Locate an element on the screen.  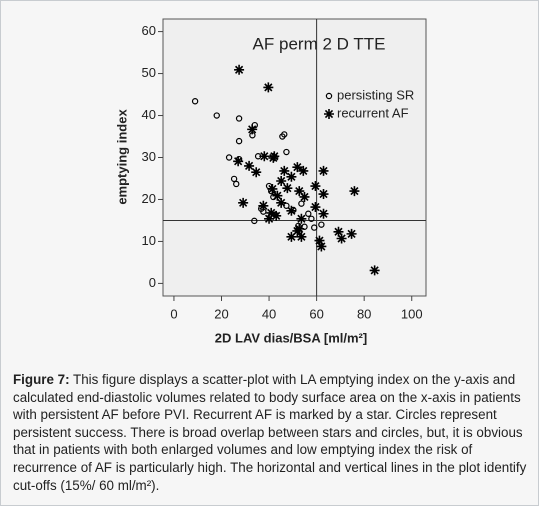
y-tick-label: 0 is located at coordinates (152, 282).